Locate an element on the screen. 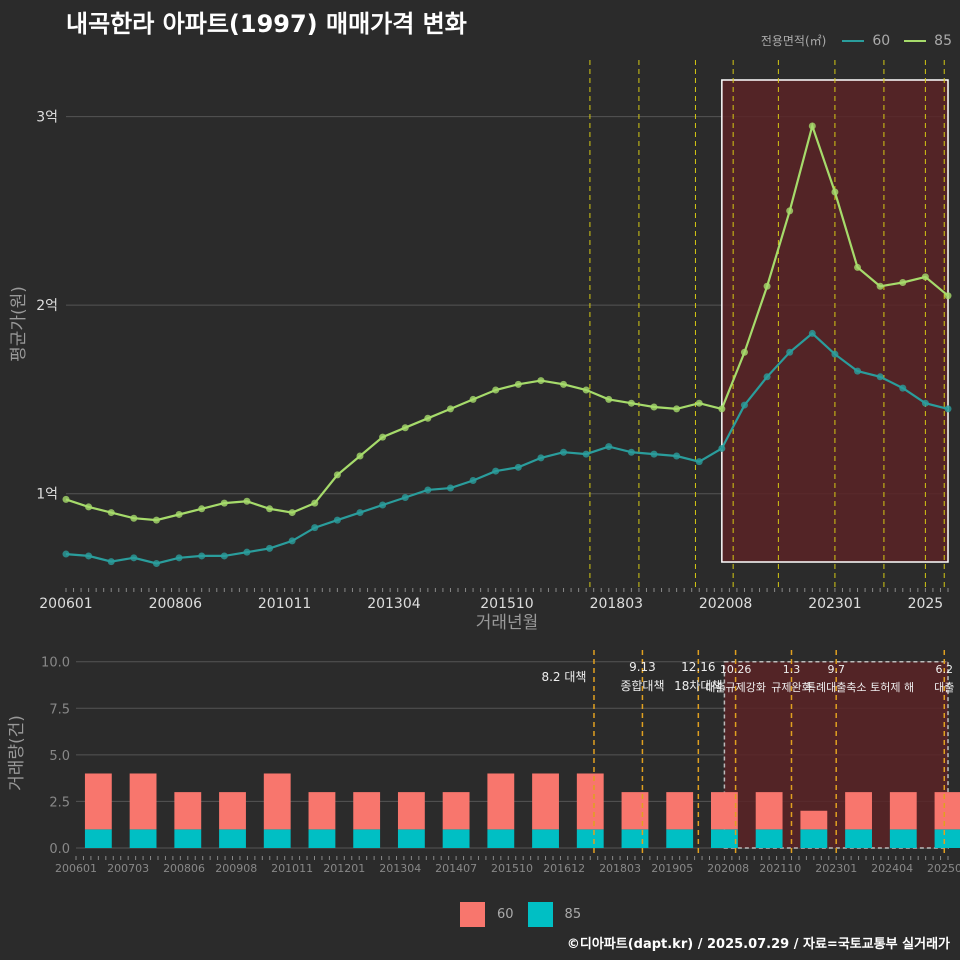  x-tick-label-bottom: 201201 is located at coordinates (344, 868).